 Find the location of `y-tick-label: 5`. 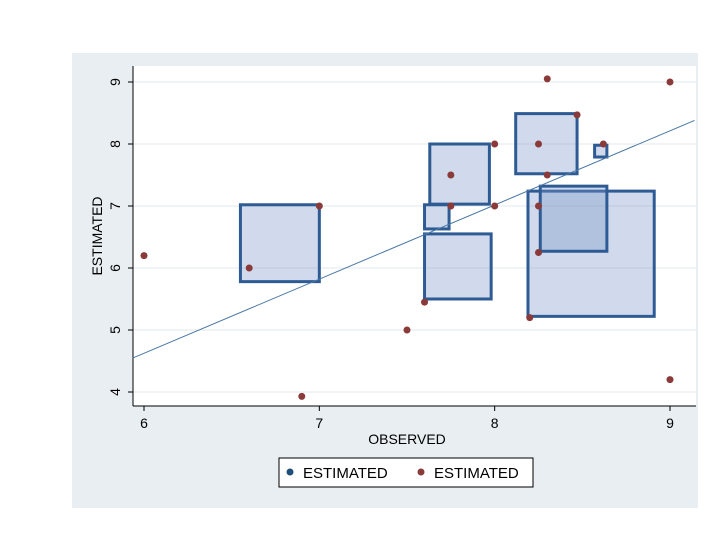

y-tick-label: 5 is located at coordinates (115, 330).